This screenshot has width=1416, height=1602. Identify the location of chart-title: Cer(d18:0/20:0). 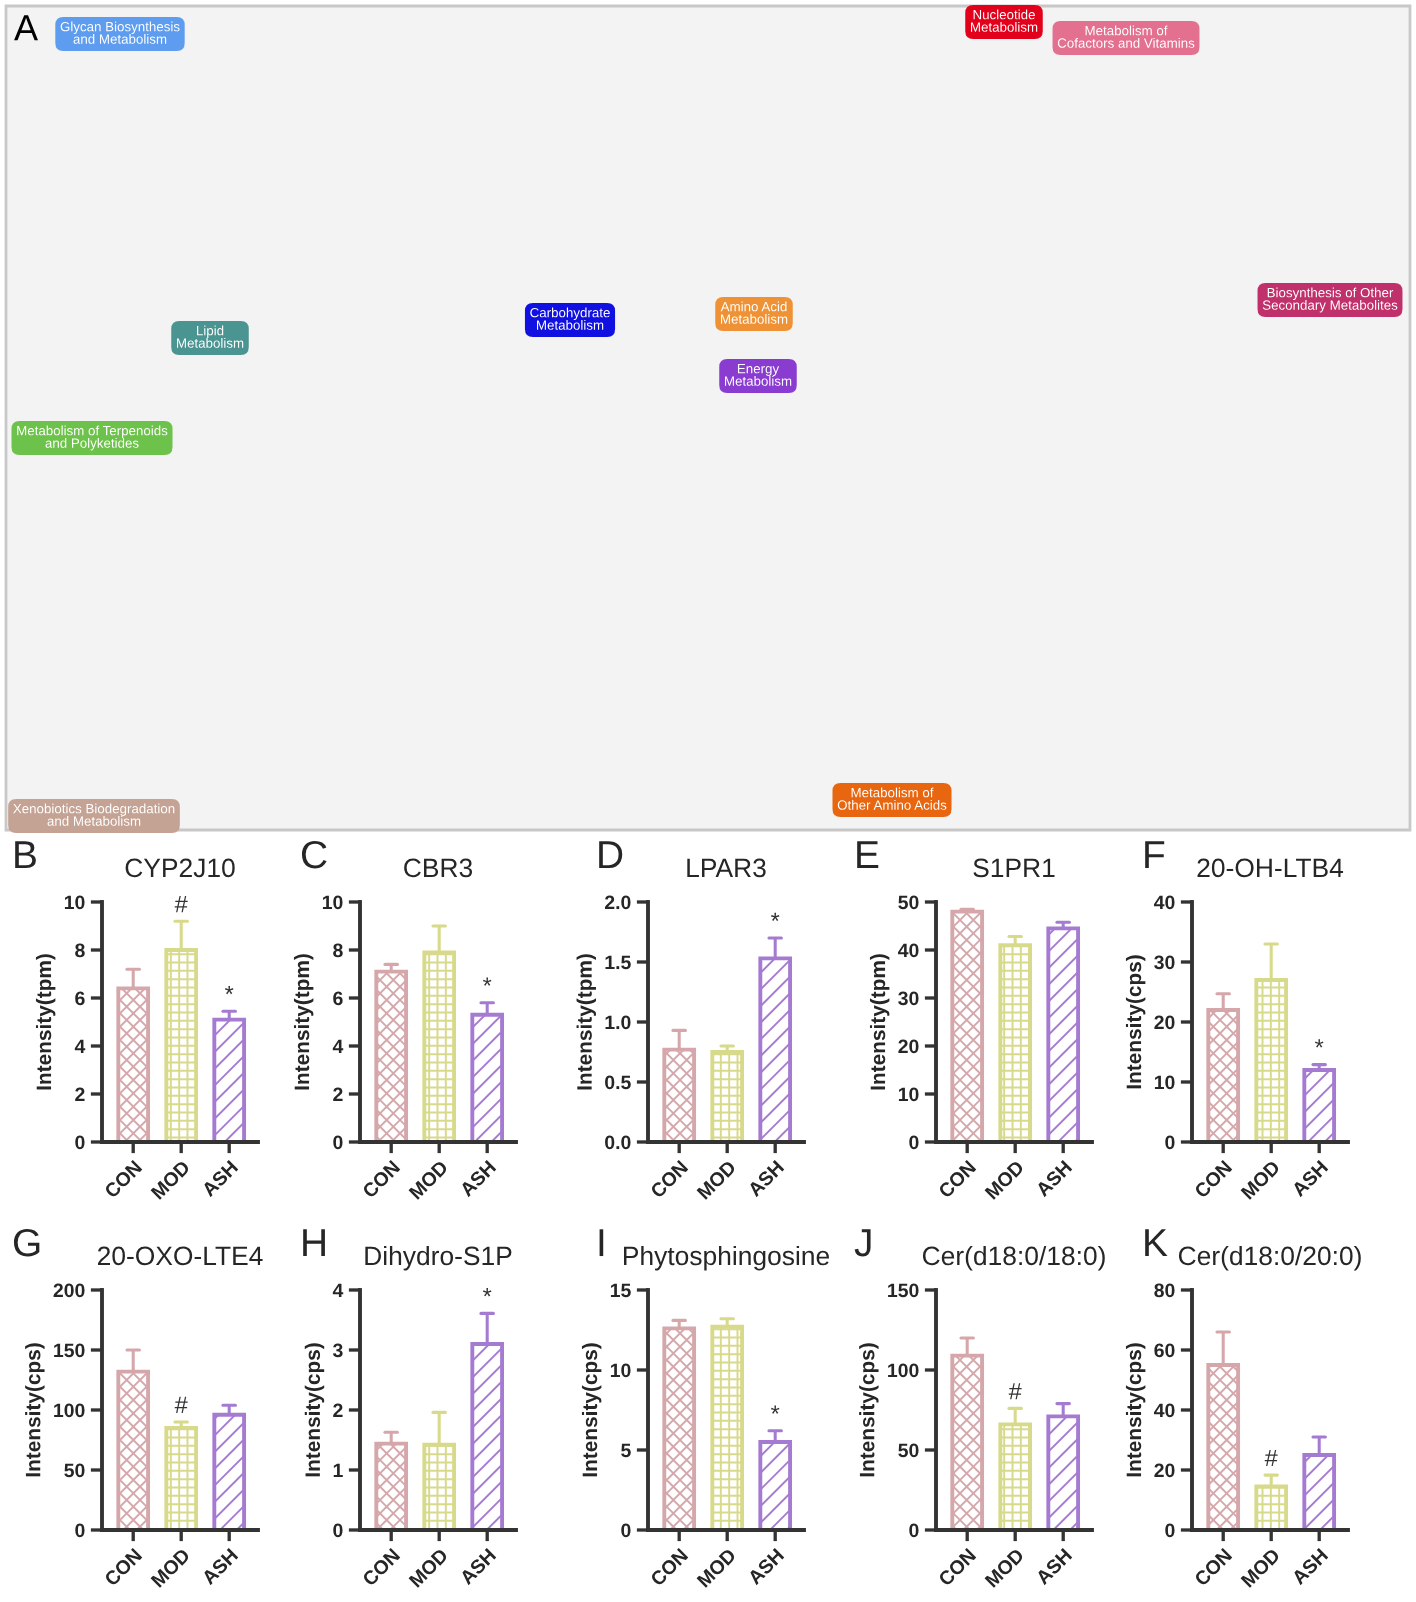
(1269, 1258).